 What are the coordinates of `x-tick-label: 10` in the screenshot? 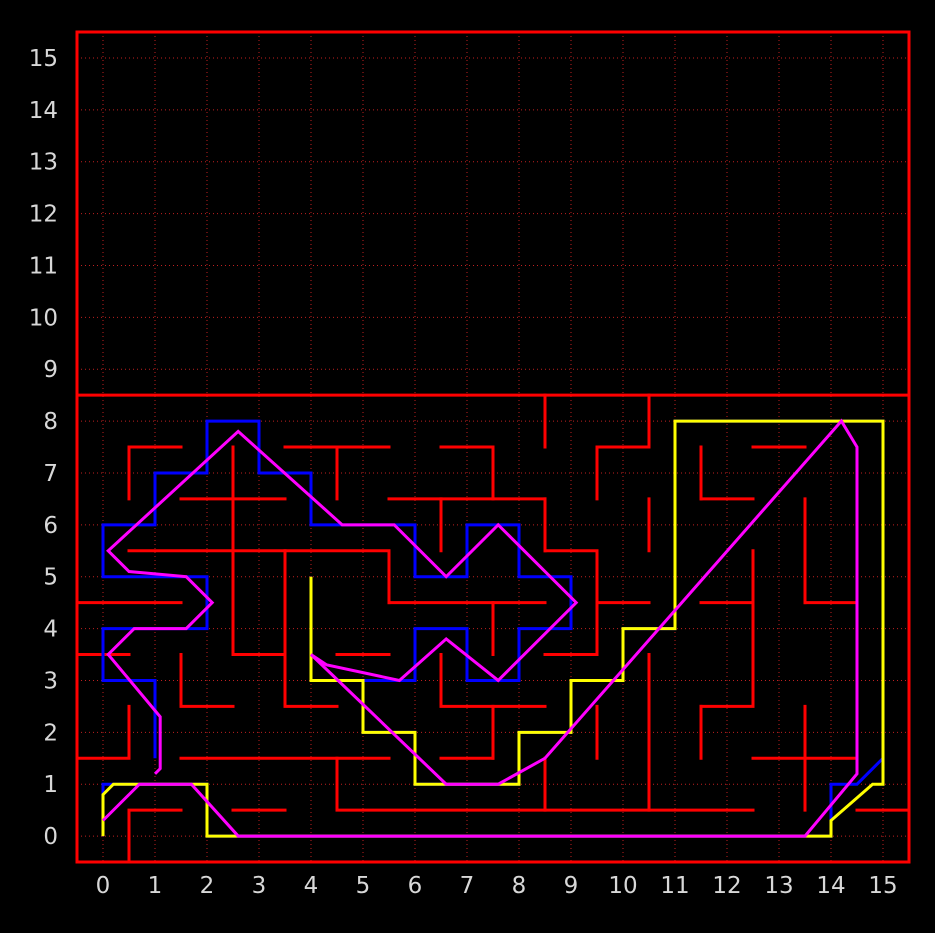 It's located at (622, 886).